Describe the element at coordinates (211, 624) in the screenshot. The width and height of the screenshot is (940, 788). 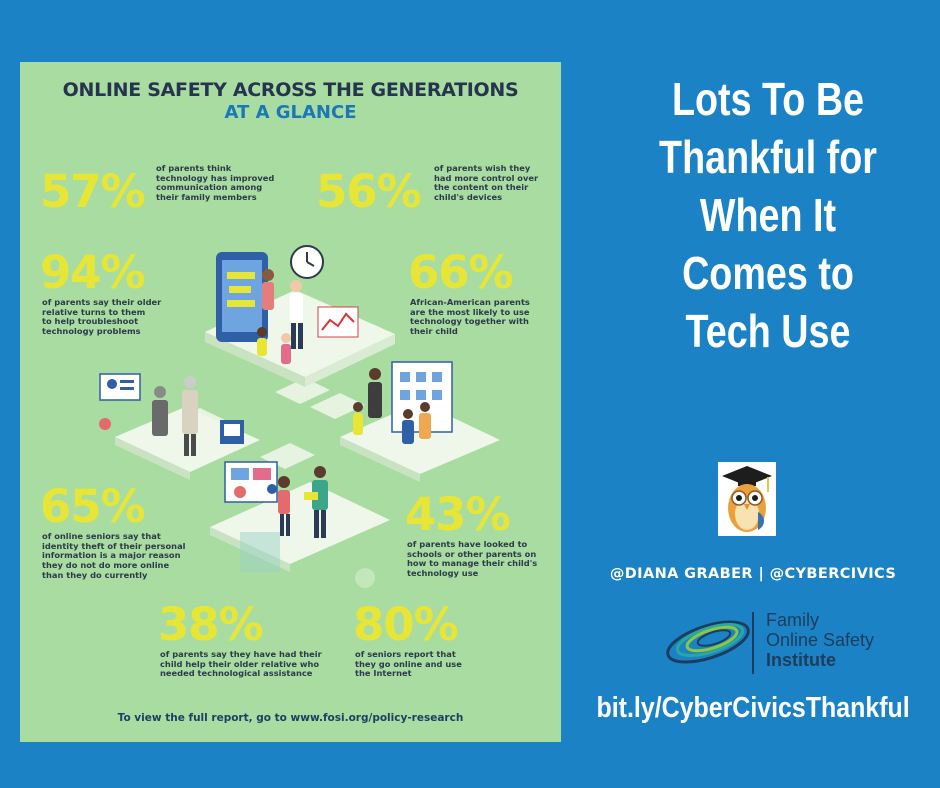
I see `stat-value: 38%` at that location.